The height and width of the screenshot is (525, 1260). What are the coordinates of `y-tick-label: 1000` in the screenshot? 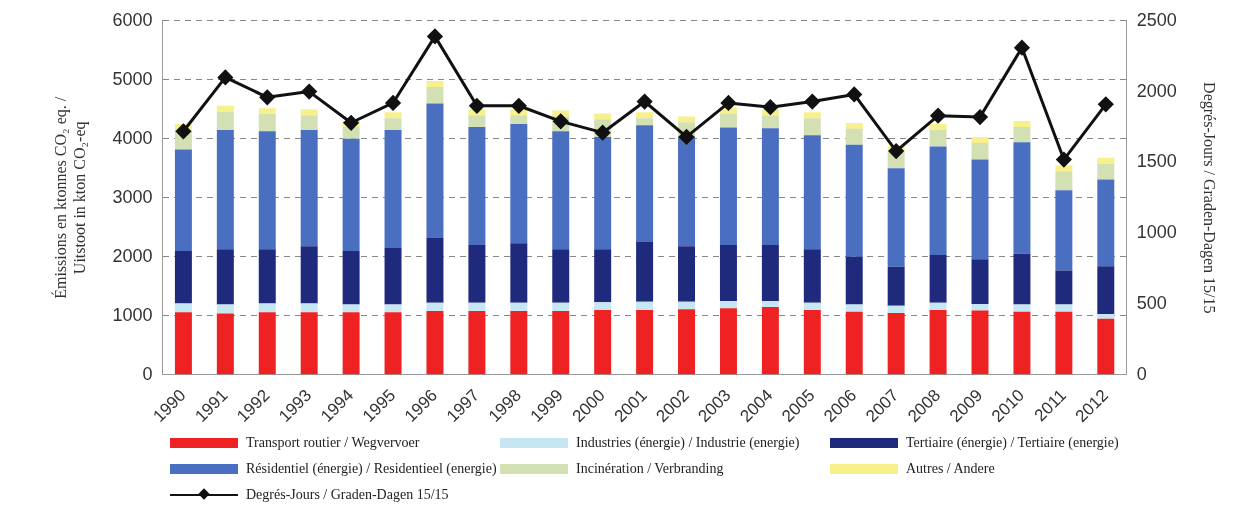 It's located at (132, 314).